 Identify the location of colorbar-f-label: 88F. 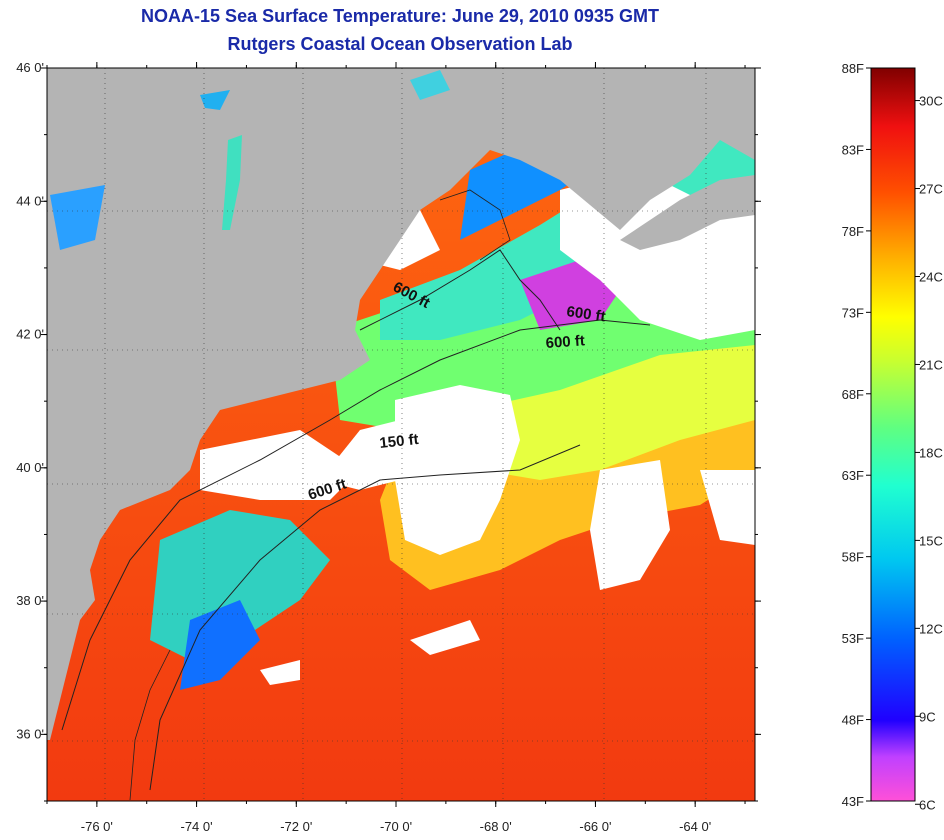
(853, 68).